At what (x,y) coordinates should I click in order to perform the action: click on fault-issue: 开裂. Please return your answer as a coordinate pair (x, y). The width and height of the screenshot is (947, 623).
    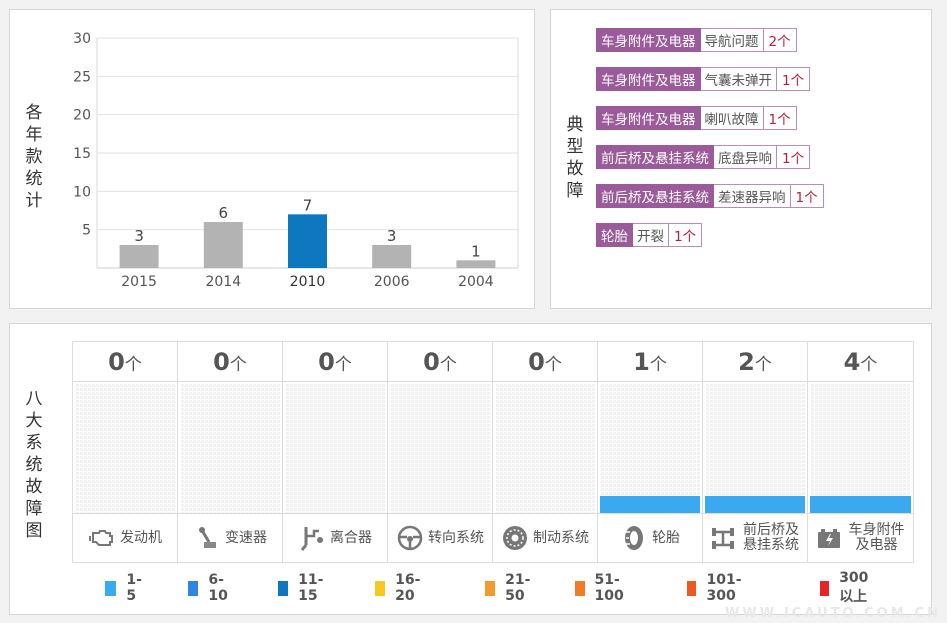
    Looking at the image, I should click on (651, 235).